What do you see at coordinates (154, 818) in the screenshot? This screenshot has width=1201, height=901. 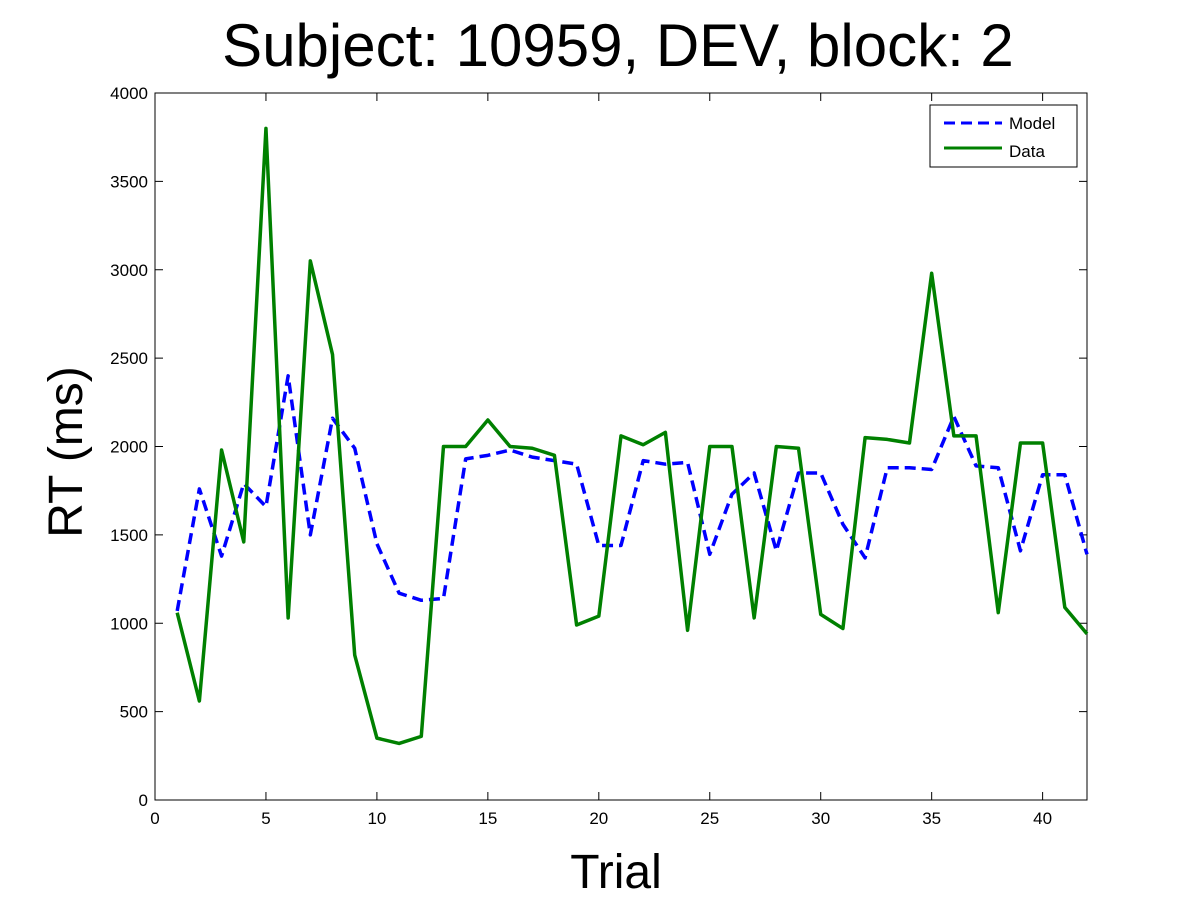 I see `x-tick-label: 0` at bounding box center [154, 818].